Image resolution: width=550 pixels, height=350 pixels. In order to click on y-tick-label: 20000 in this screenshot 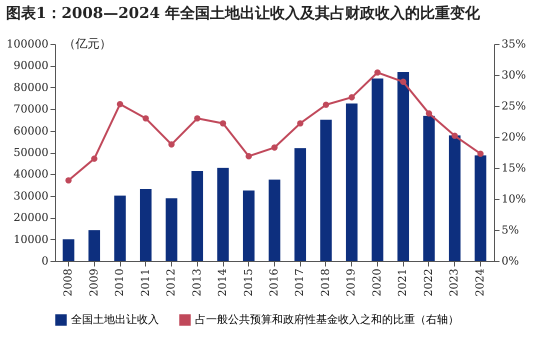, I will do `click(31, 217)`.